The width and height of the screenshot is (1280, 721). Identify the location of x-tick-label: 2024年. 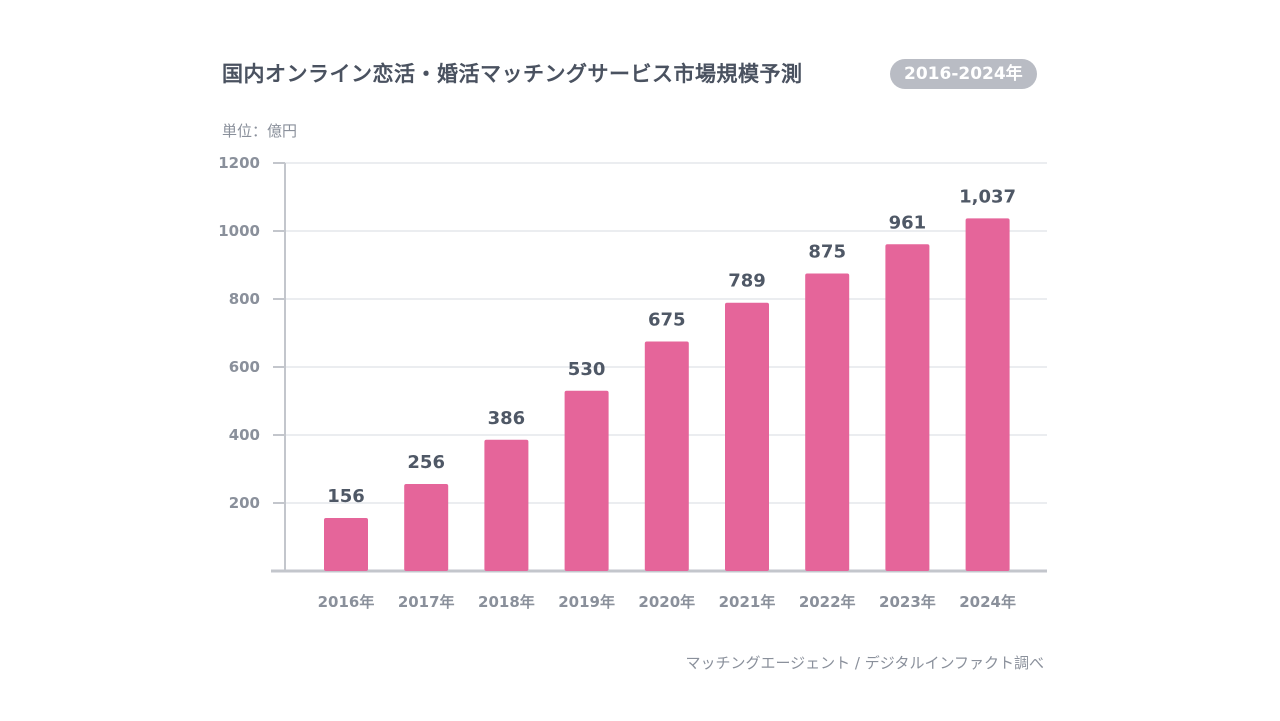
(987, 602).